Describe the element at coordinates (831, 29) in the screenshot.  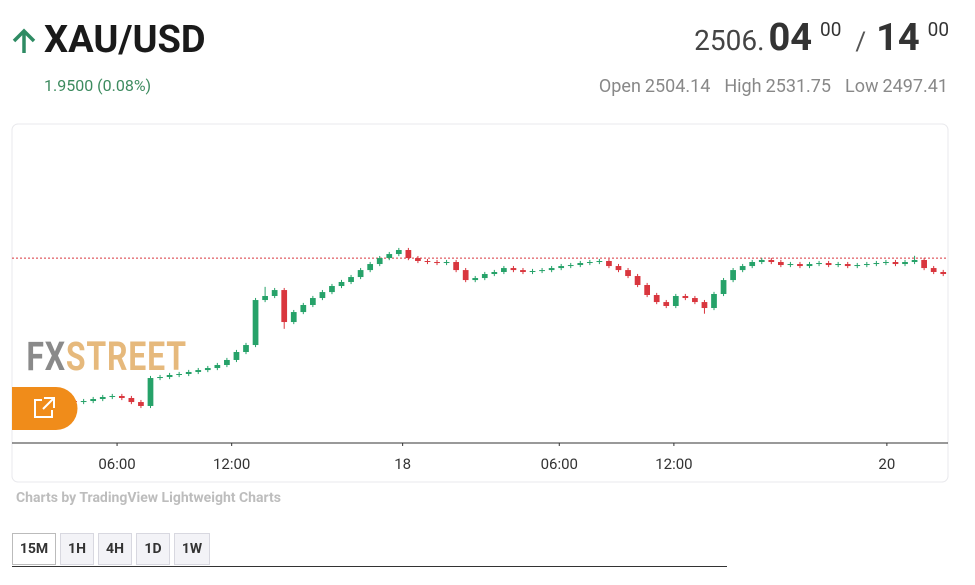
I see `bid-small: 00` at that location.